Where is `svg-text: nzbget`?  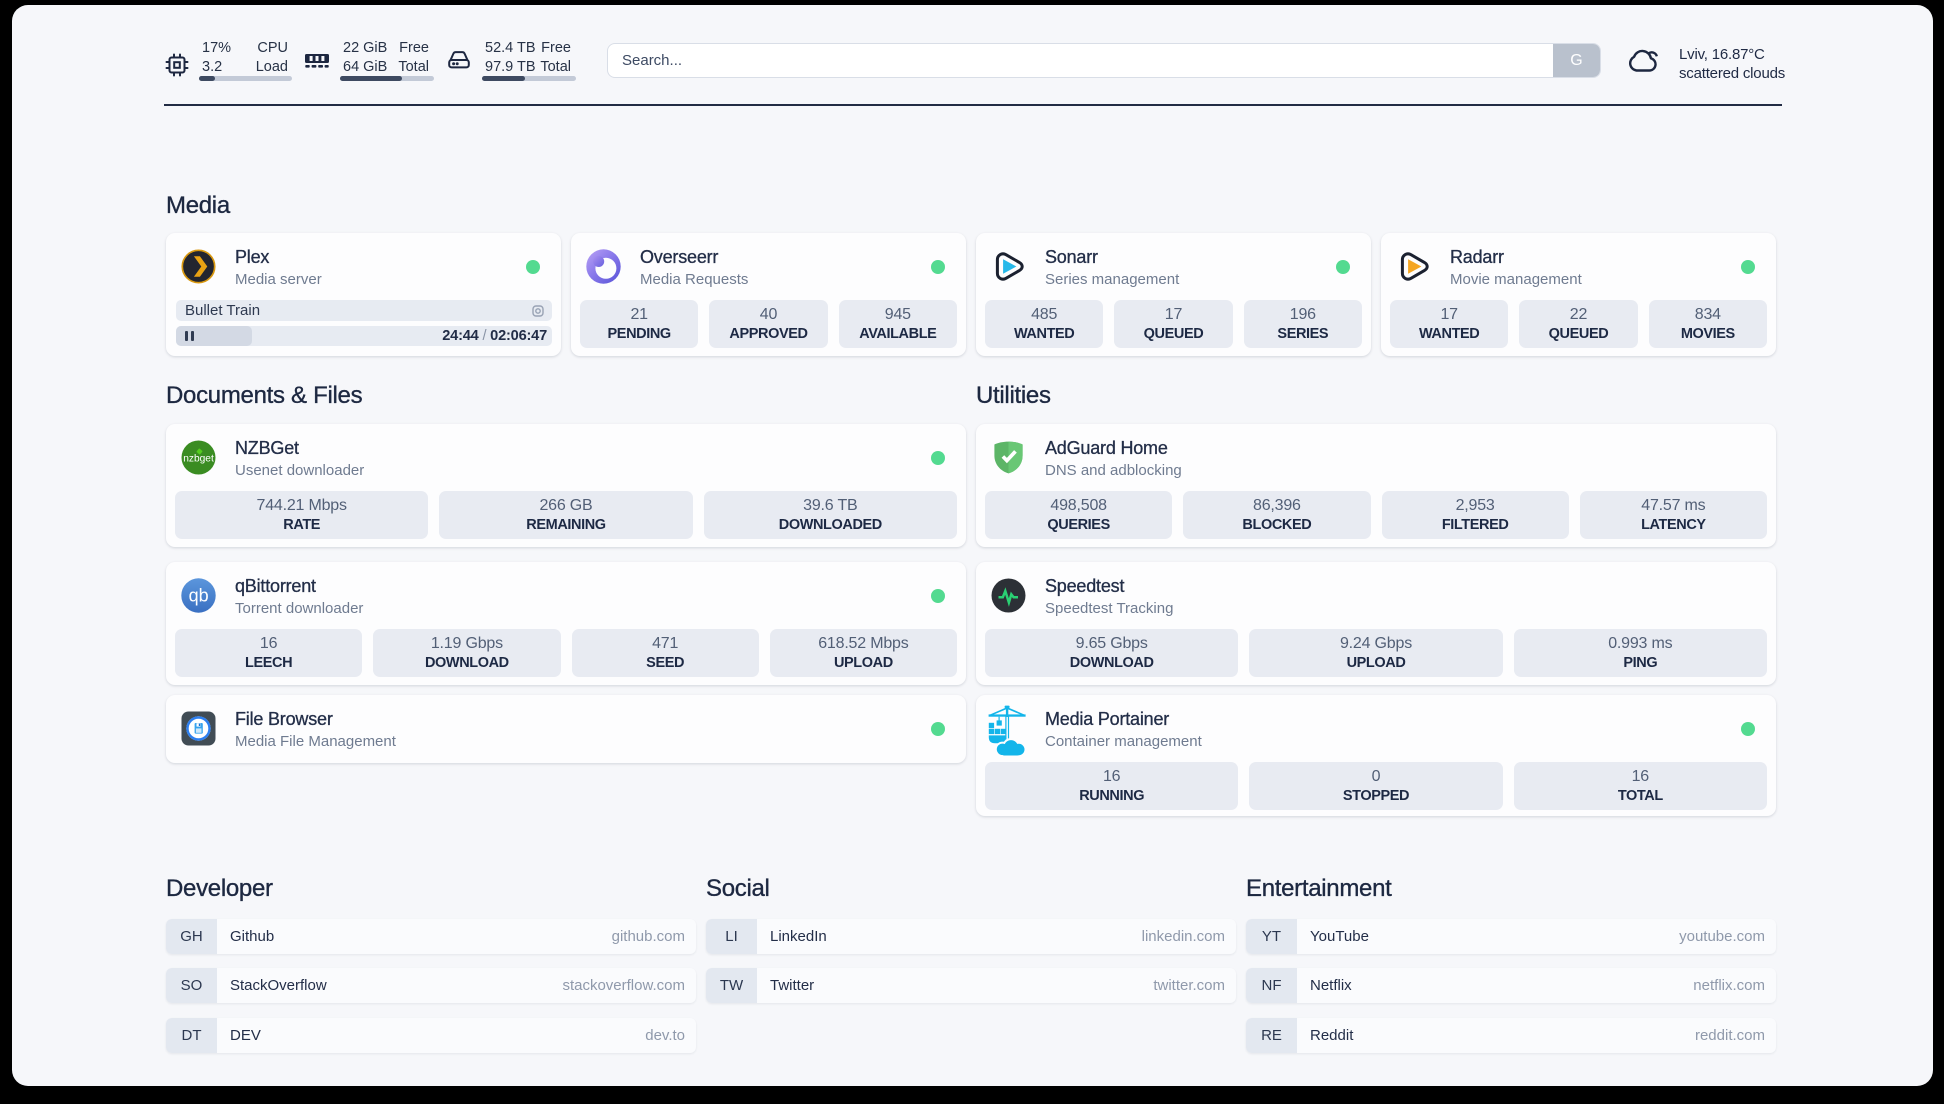
svg-text: nzbget is located at coordinates (198, 459).